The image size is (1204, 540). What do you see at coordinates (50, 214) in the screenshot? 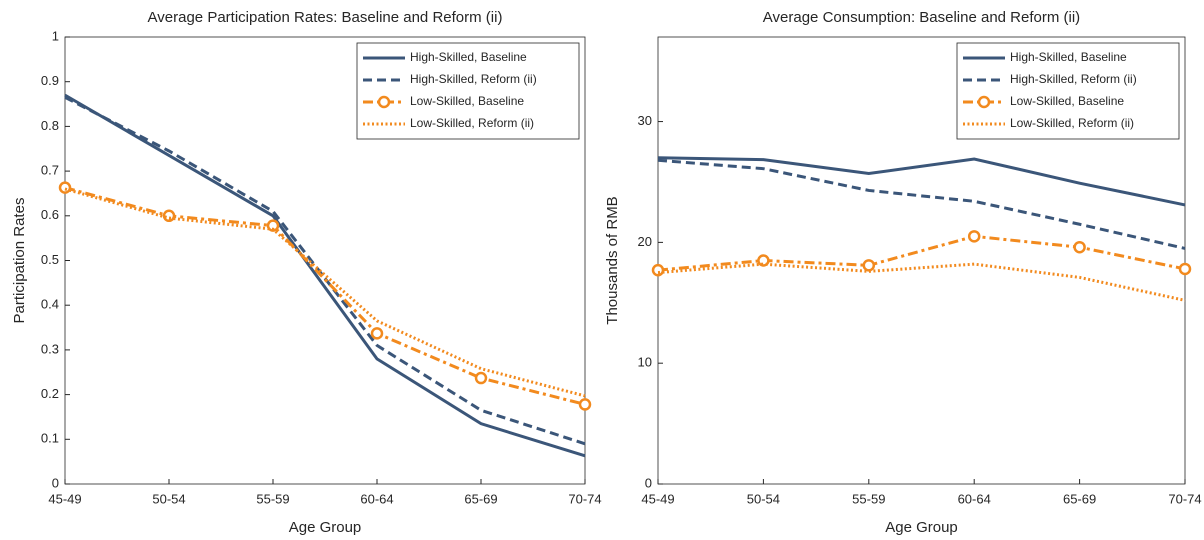
I see `y-tick-label: 0.6` at bounding box center [50, 214].